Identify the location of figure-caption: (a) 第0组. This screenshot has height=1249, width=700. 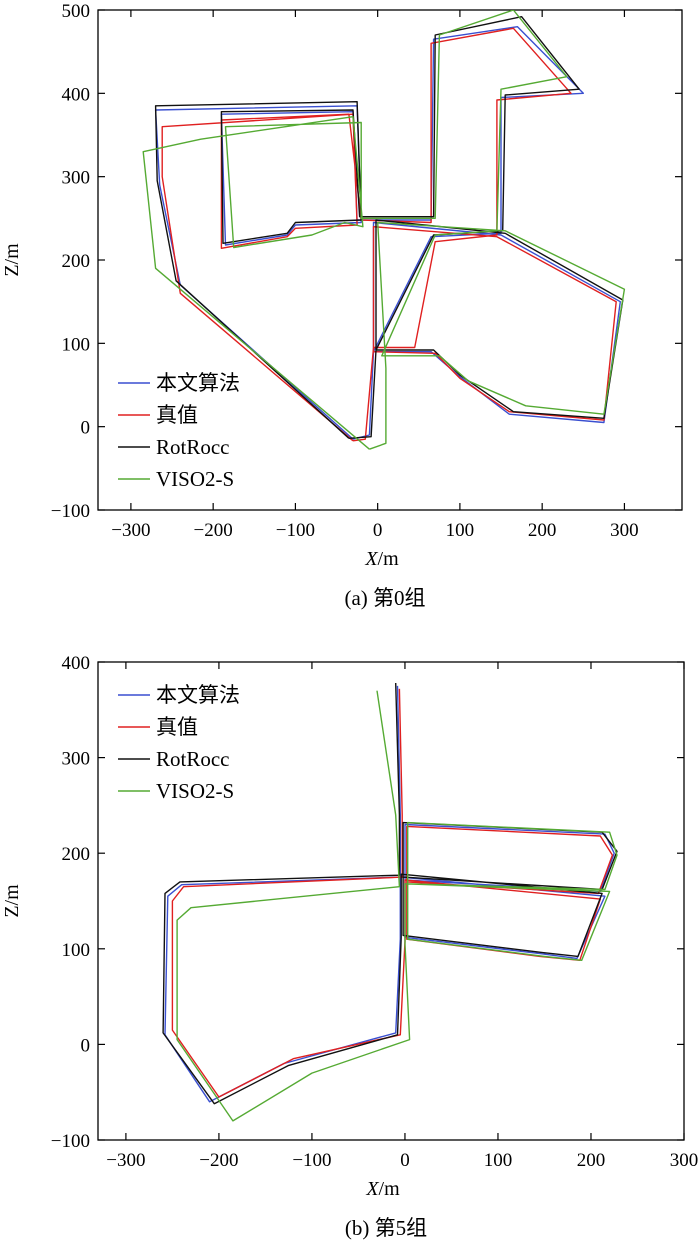
(384, 598).